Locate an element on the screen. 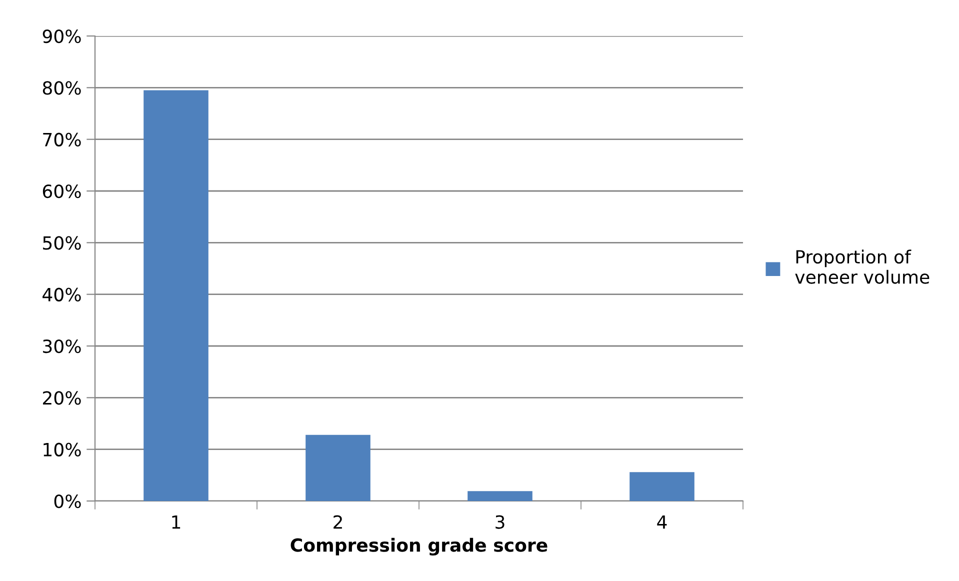 This screenshot has height=581, width=959. y-tick-label: 30% is located at coordinates (62, 346).